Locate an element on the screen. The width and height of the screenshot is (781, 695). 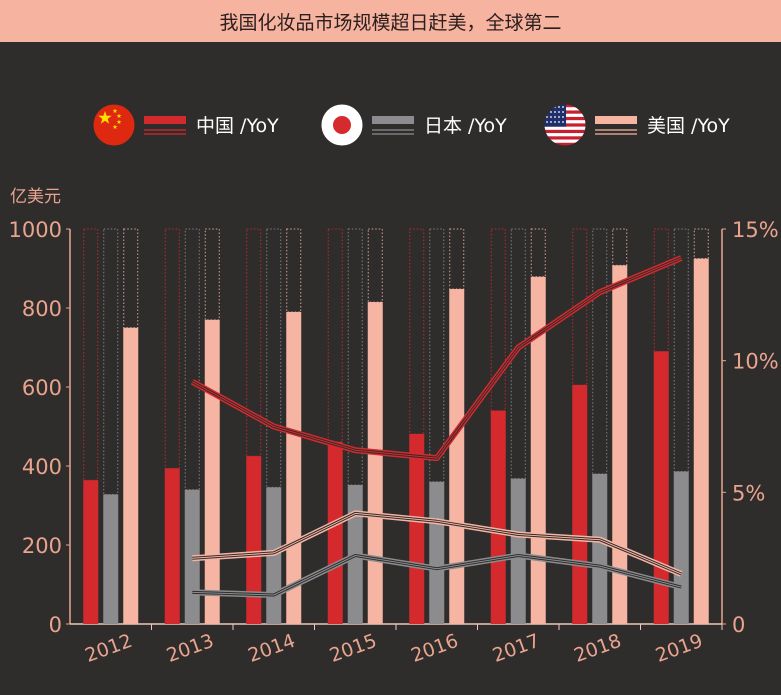
flag-sun is located at coordinates (342, 125).